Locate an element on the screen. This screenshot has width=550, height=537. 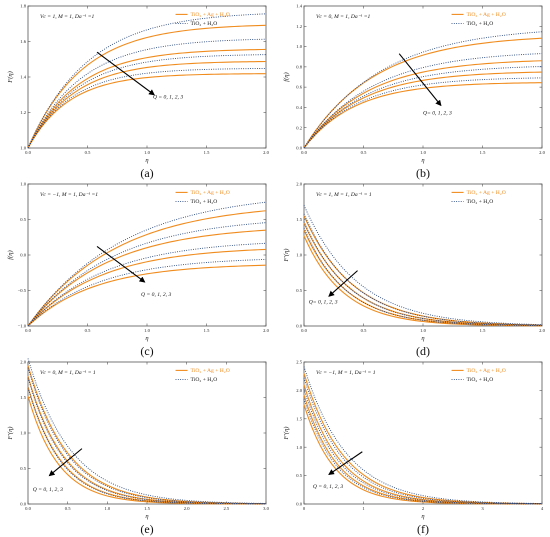
x-tick-label: 2.5 is located at coordinates (226, 508).